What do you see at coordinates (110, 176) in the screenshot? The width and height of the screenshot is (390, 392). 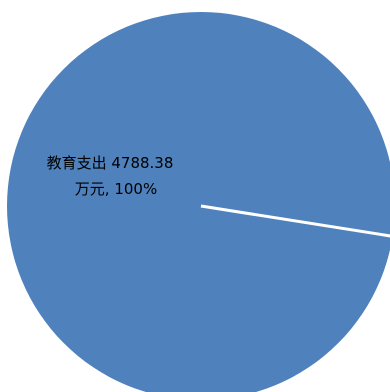 I see `labels-layer: 教育支出 4788.38 万元, 100%` at bounding box center [110, 176].